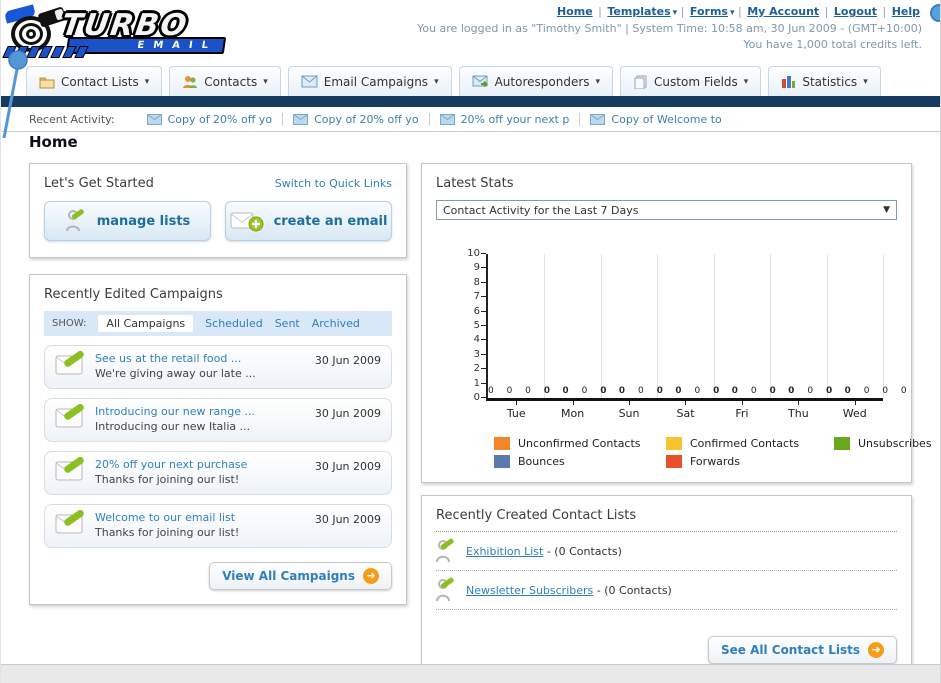  I want to click on logo-hatch-marks, so click(45, 52).